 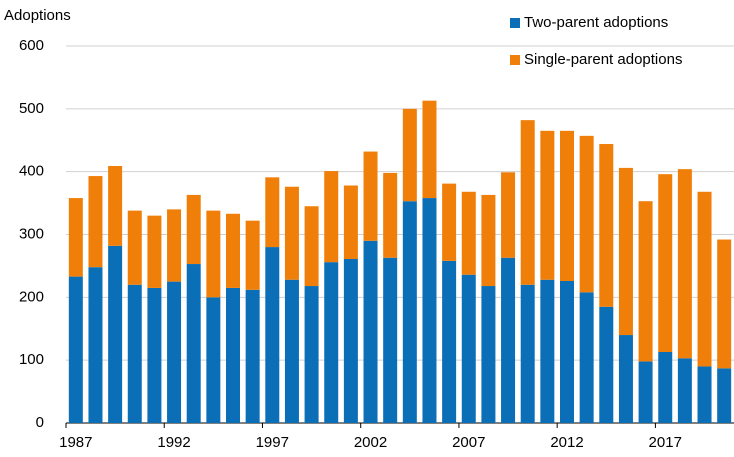 I want to click on x-tick-label: 2007, so click(x=468, y=442).